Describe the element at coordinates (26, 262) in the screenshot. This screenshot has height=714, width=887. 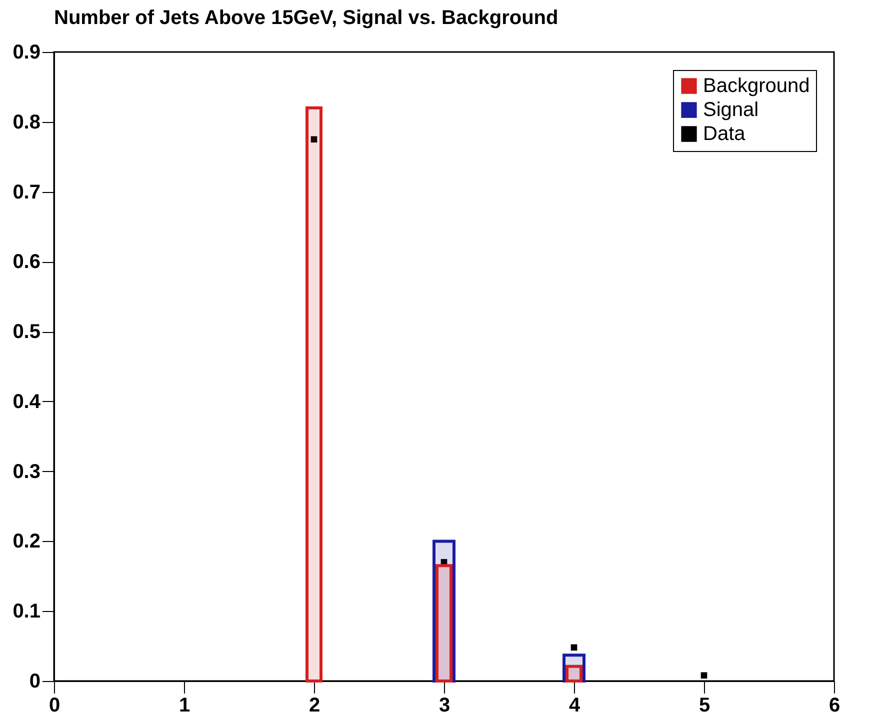
I see `y-tick-label: 0.6` at that location.